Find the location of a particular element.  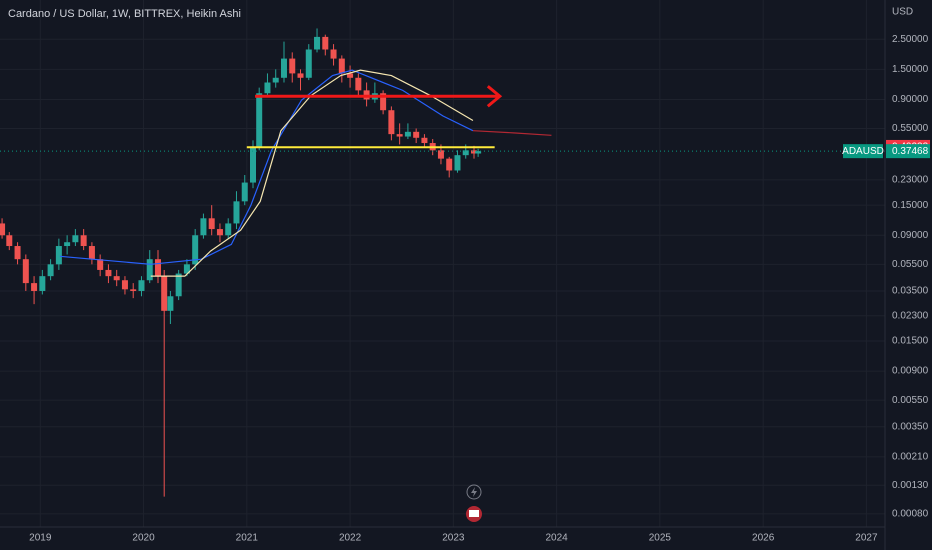

y-tick-label: 2.50000 is located at coordinates (910, 39).